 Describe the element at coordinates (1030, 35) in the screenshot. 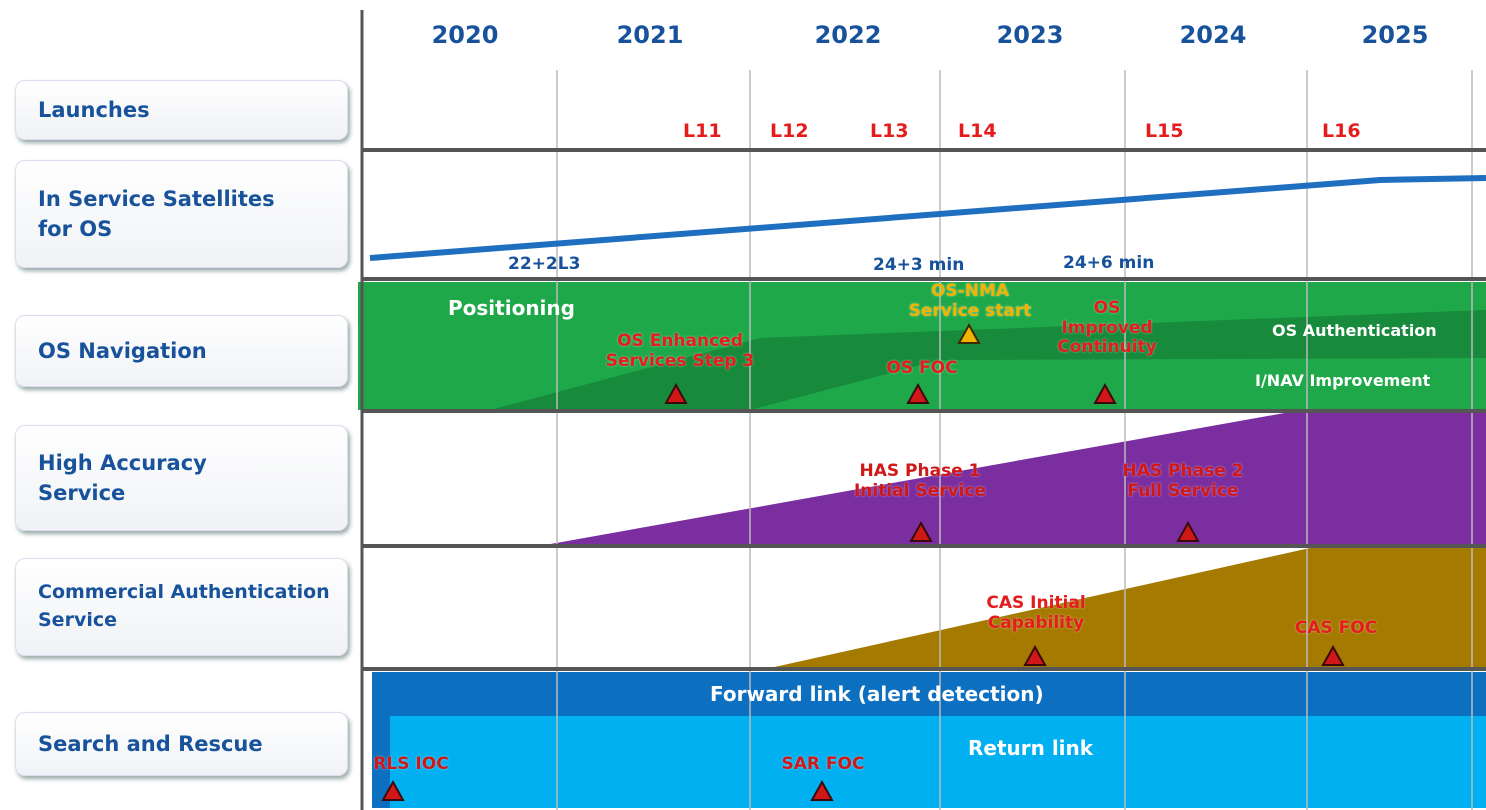

I see `year-label: 2023` at that location.